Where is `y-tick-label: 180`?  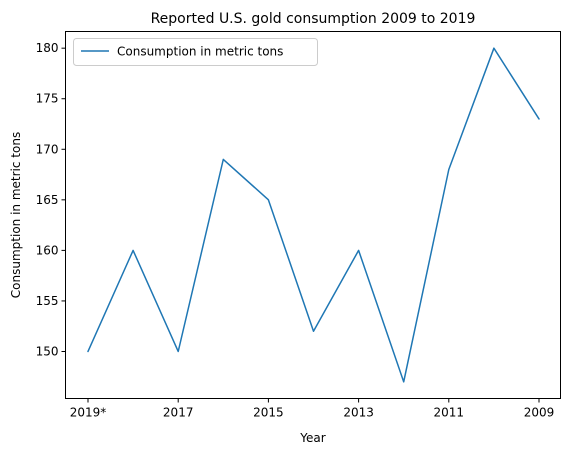
y-tick-label: 180 is located at coordinates (47, 48).